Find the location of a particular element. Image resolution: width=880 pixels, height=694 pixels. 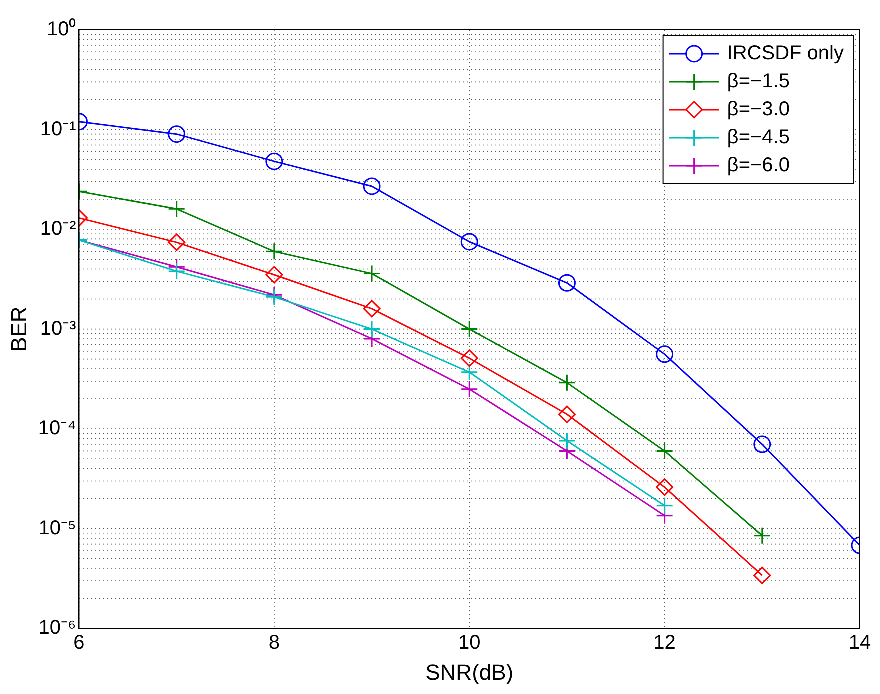

y-tick-label: 10⁰ is located at coordinates (61, 29).